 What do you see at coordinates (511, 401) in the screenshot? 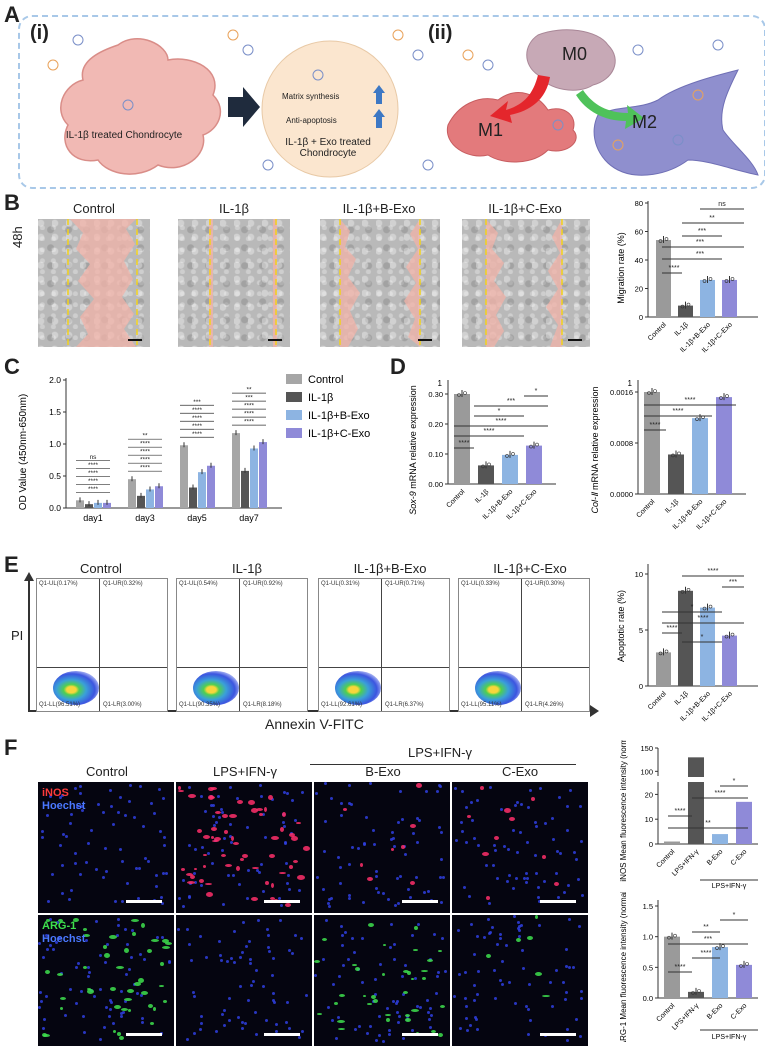
I see `sox9-sig-1: ***` at bounding box center [511, 401].